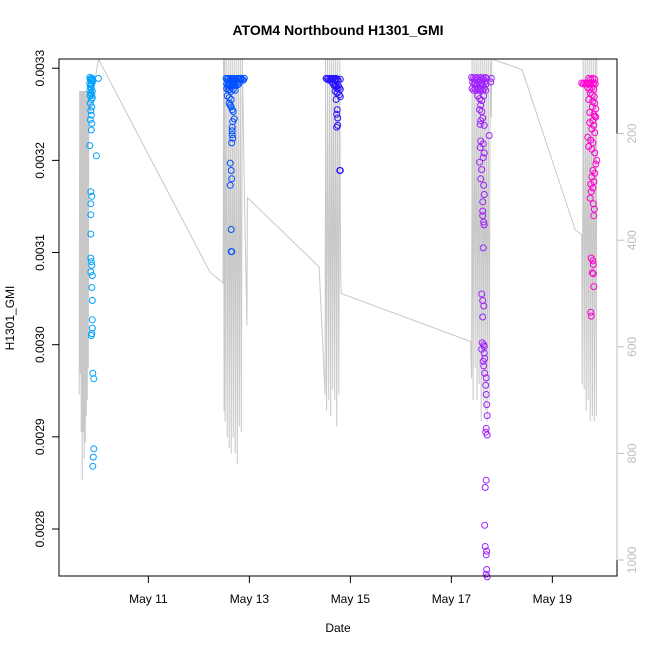 The height and width of the screenshot is (650, 650). Describe the element at coordinates (40, 344) in the screenshot. I see `y-tick-label: 0.0030` at that location.